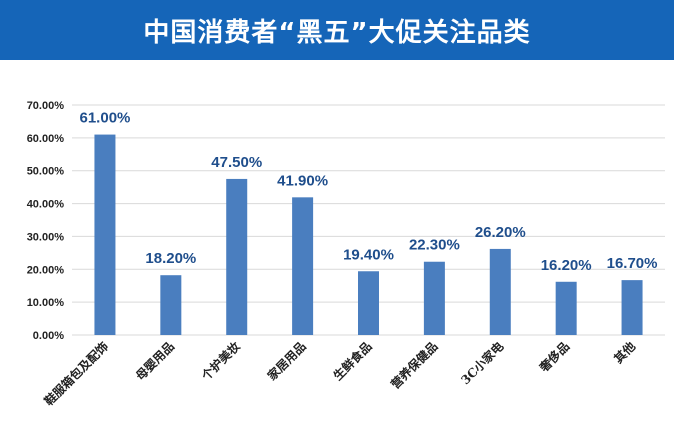 The height and width of the screenshot is (427, 674). What do you see at coordinates (434, 245) in the screenshot?
I see `data-label: 22.30%` at bounding box center [434, 245].